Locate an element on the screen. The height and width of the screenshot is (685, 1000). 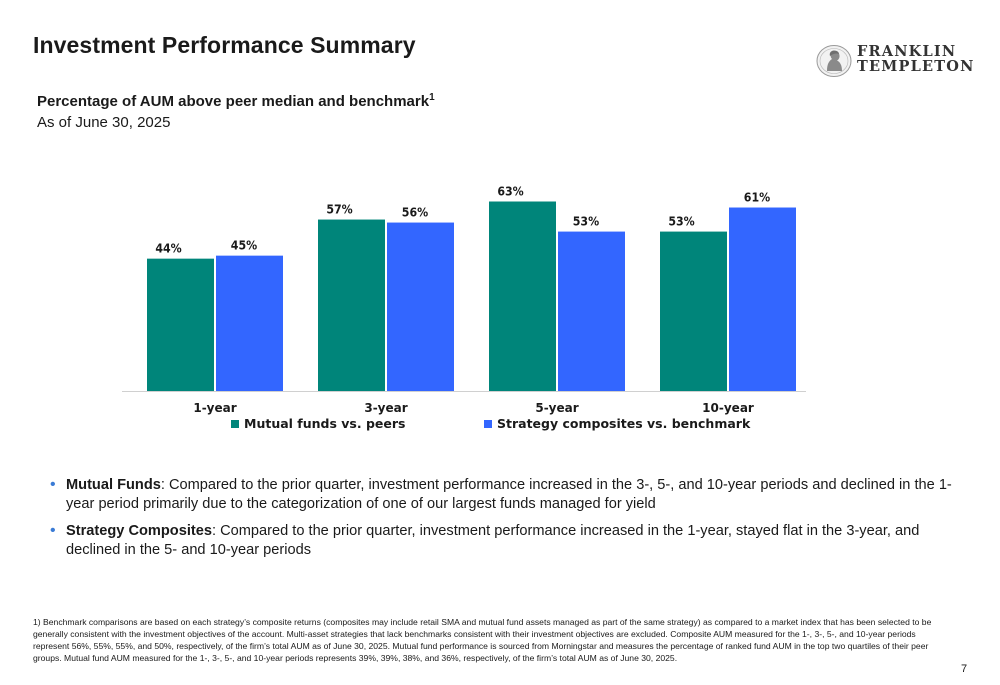
footnote-marker: 1 is located at coordinates (432, 97).